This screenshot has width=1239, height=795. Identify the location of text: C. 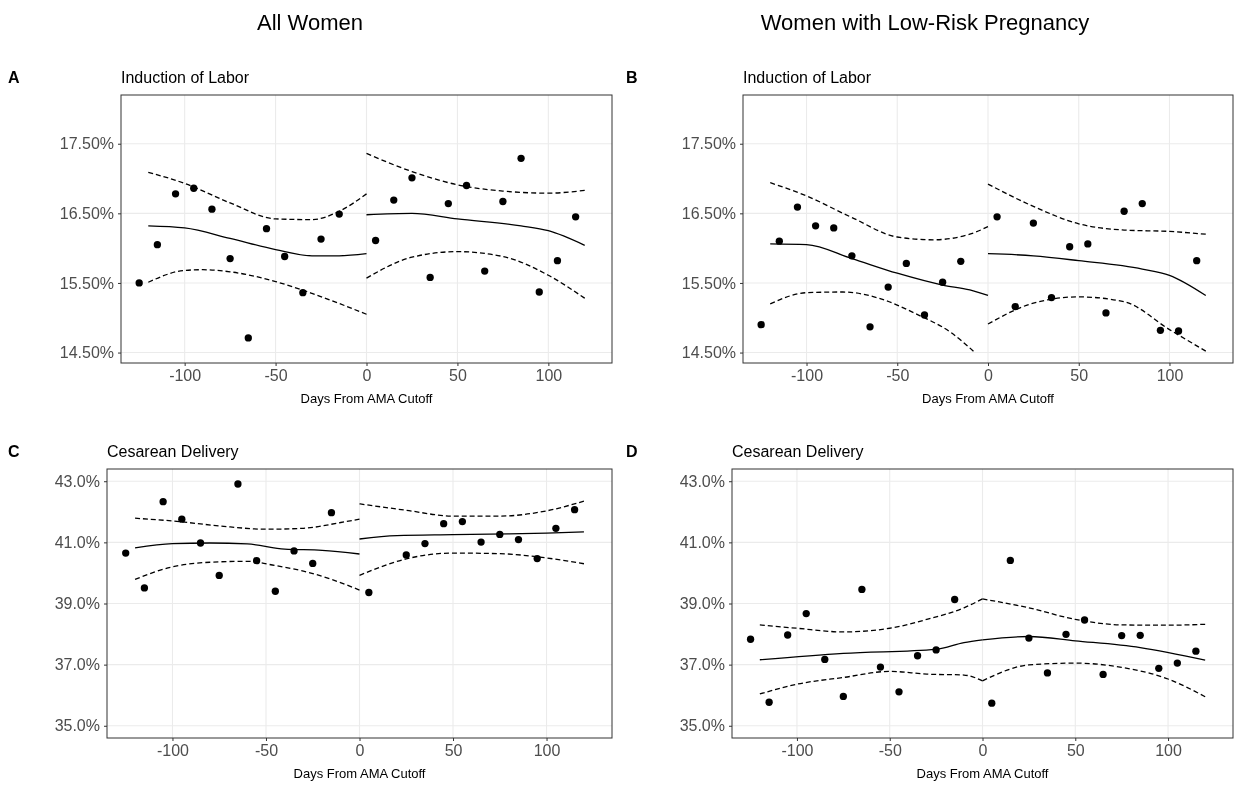
(14, 451).